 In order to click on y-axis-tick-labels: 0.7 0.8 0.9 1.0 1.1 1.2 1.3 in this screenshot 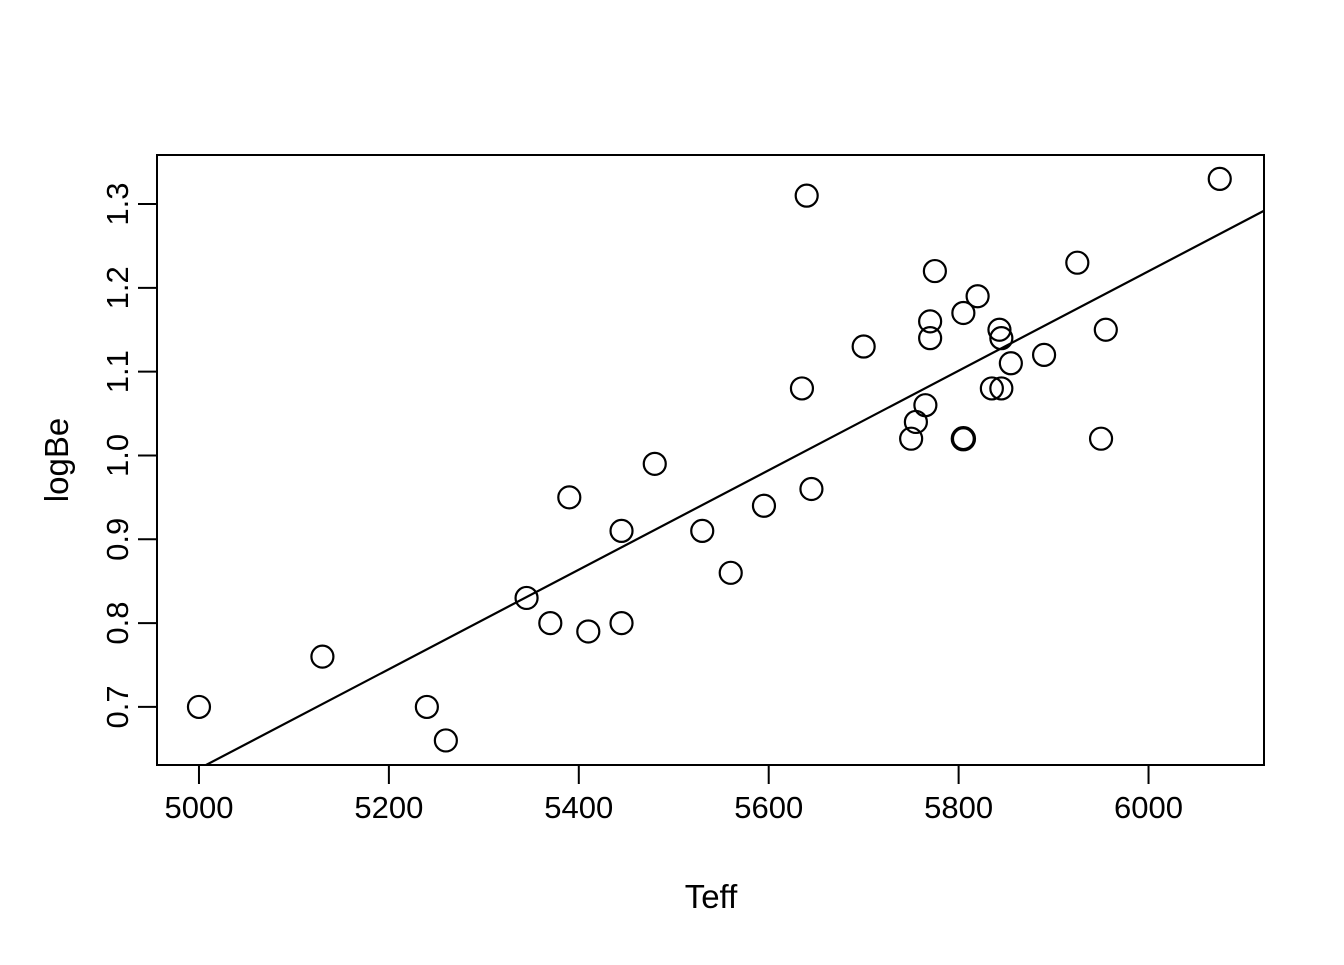, I will do `click(117, 455)`.